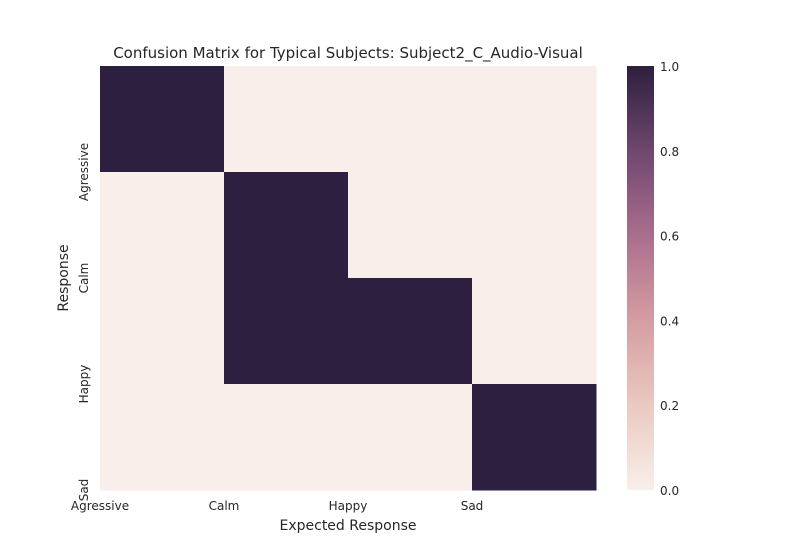 The width and height of the screenshot is (800, 555). What do you see at coordinates (84, 384) in the screenshot?
I see `y-tick-label: Happy` at bounding box center [84, 384].